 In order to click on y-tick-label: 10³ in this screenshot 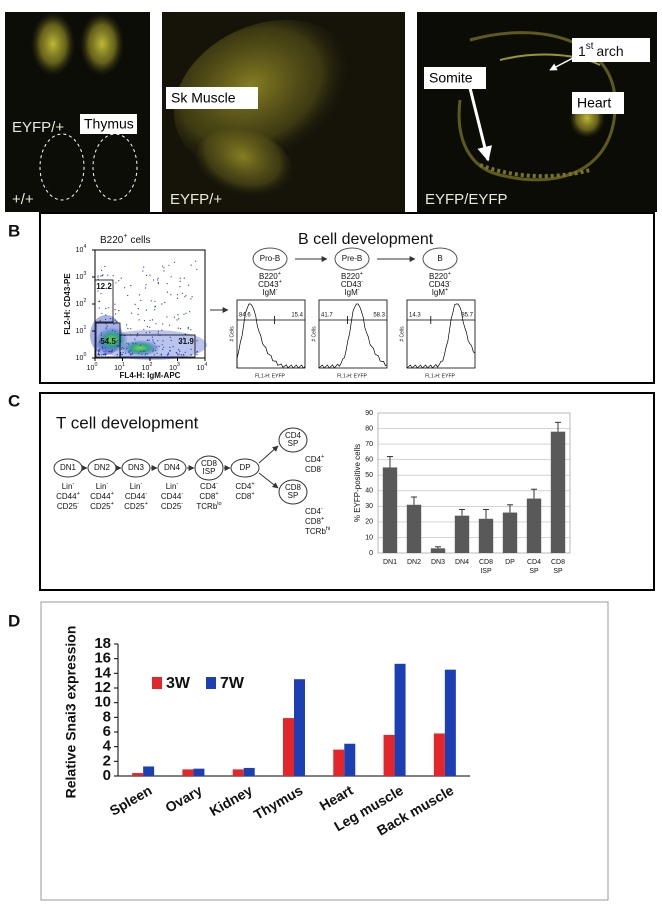, I will do `click(81, 275)`.